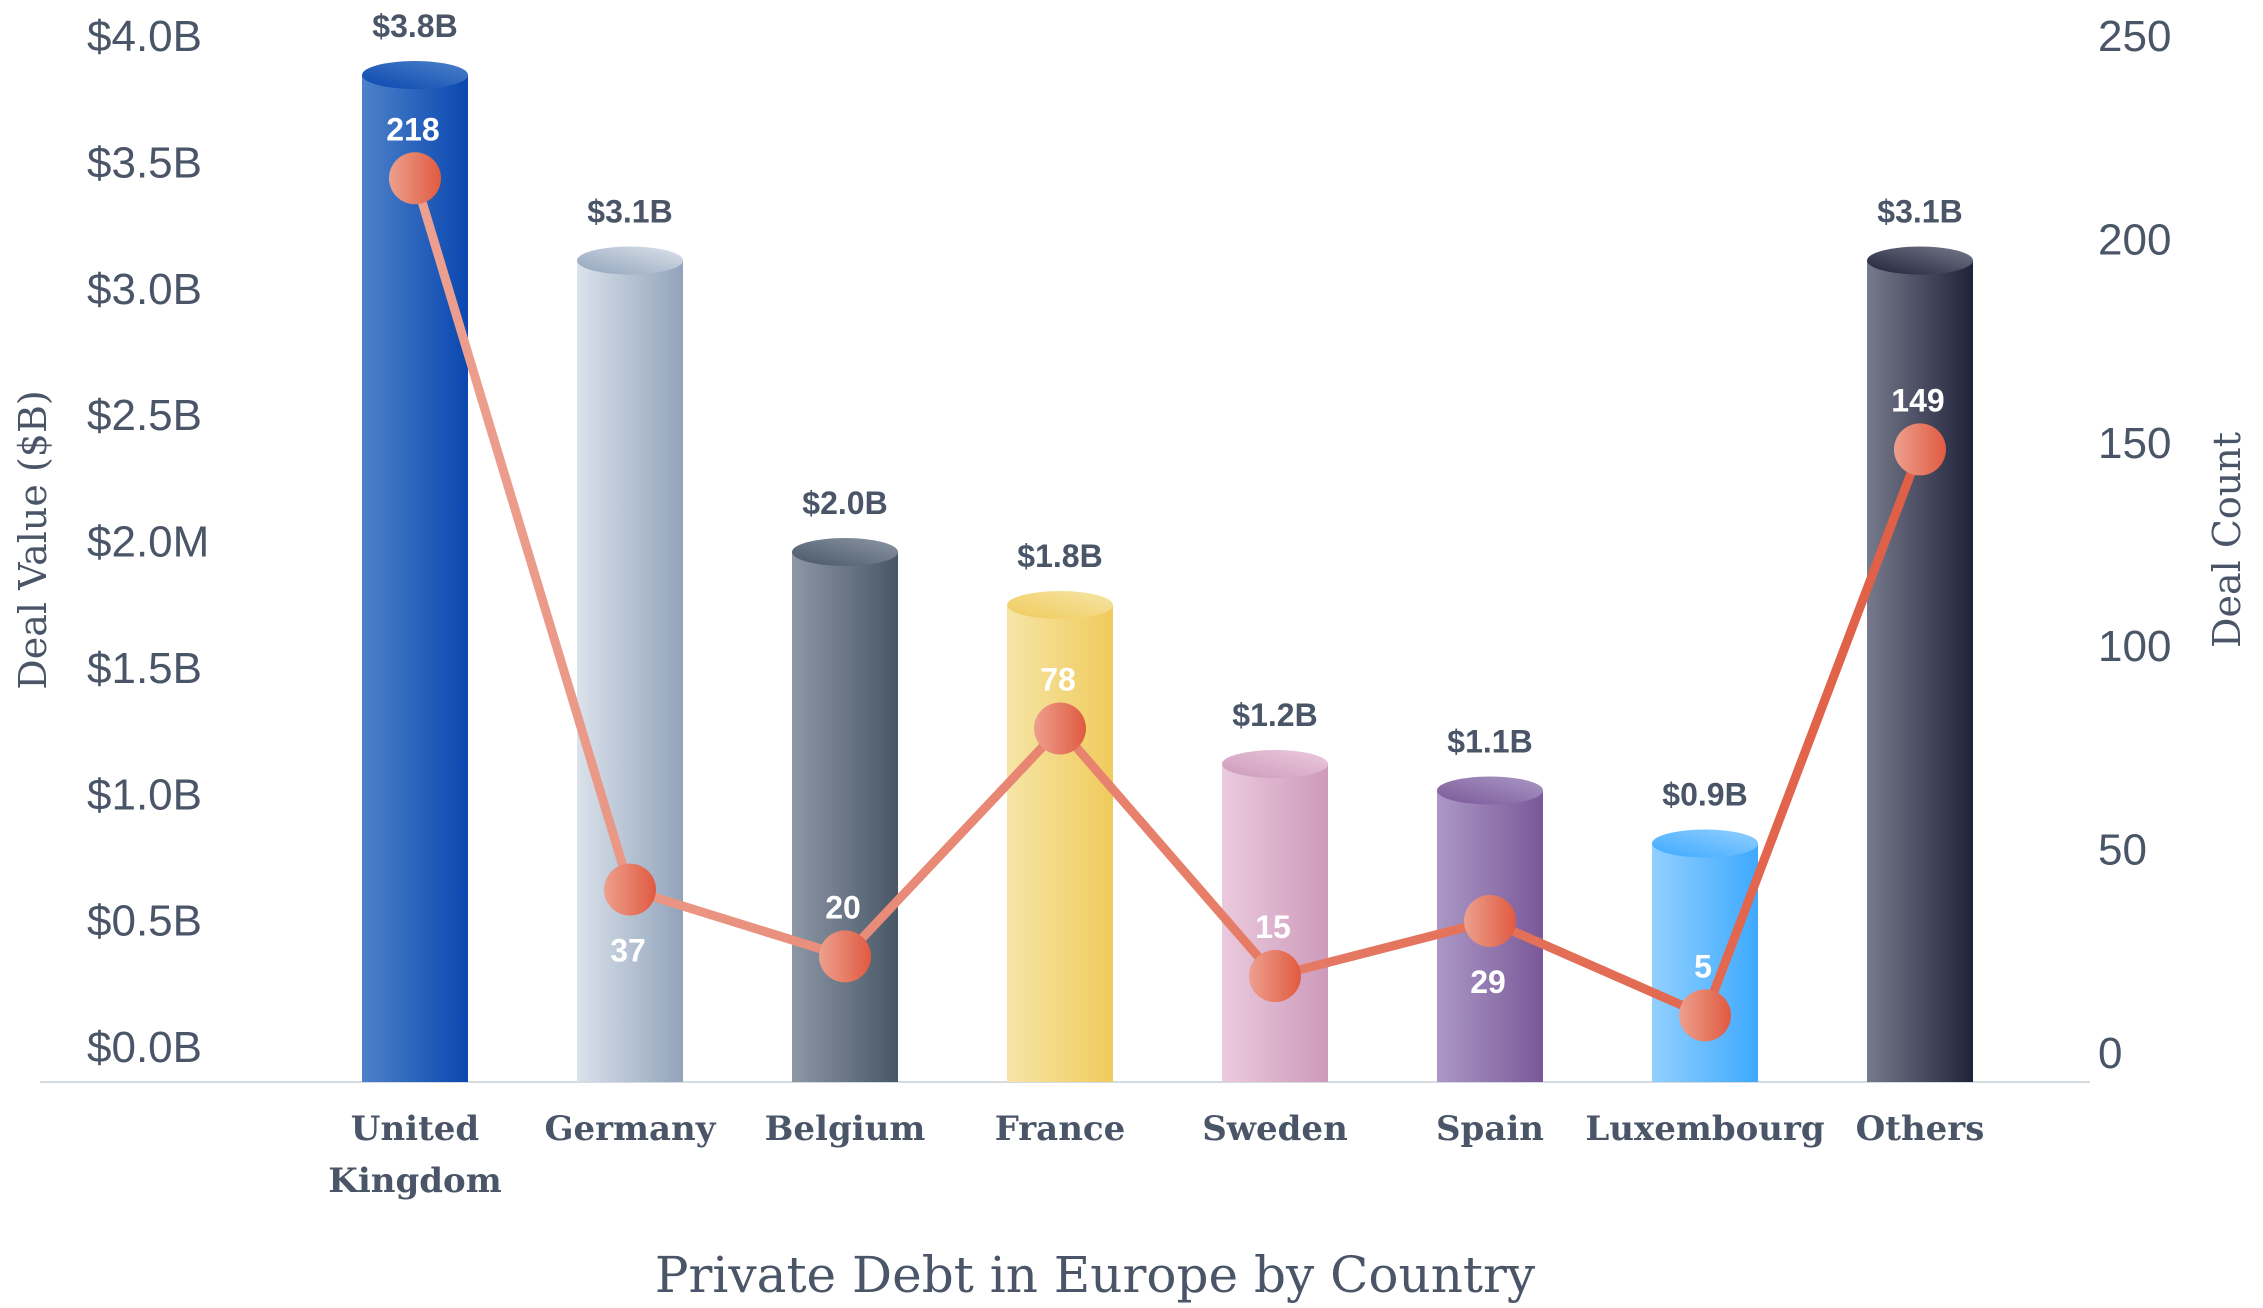 This screenshot has width=2263, height=1308. Describe the element at coordinates (1275, 1129) in the screenshot. I see `category-label: Sweden` at that location.